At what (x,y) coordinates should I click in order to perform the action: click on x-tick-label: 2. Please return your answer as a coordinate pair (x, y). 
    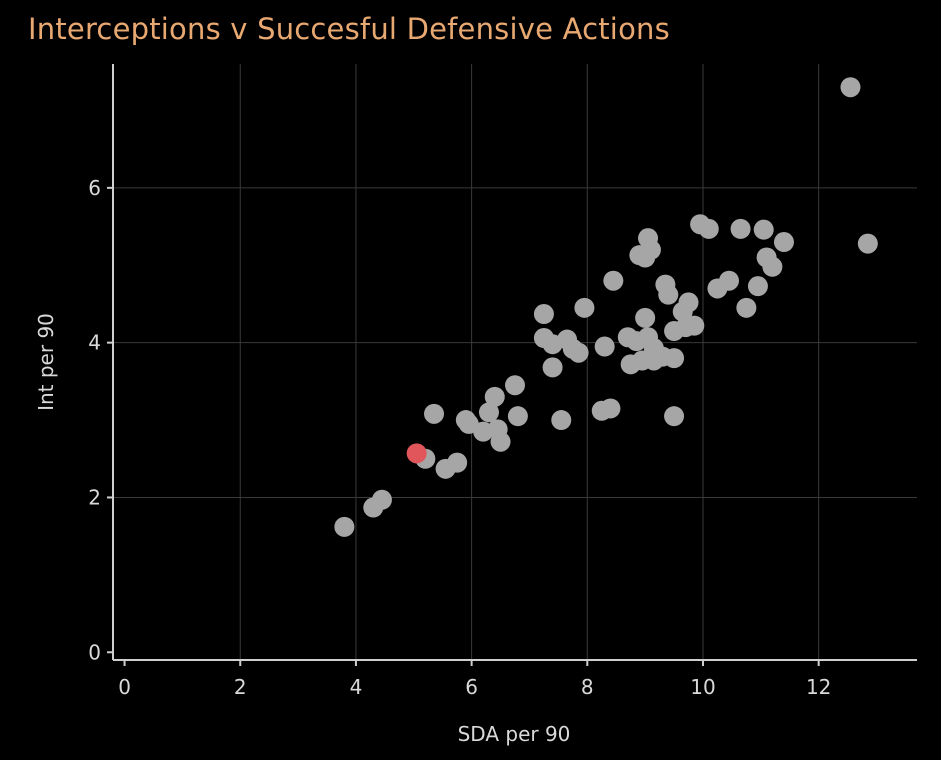
    Looking at the image, I should click on (240, 687).